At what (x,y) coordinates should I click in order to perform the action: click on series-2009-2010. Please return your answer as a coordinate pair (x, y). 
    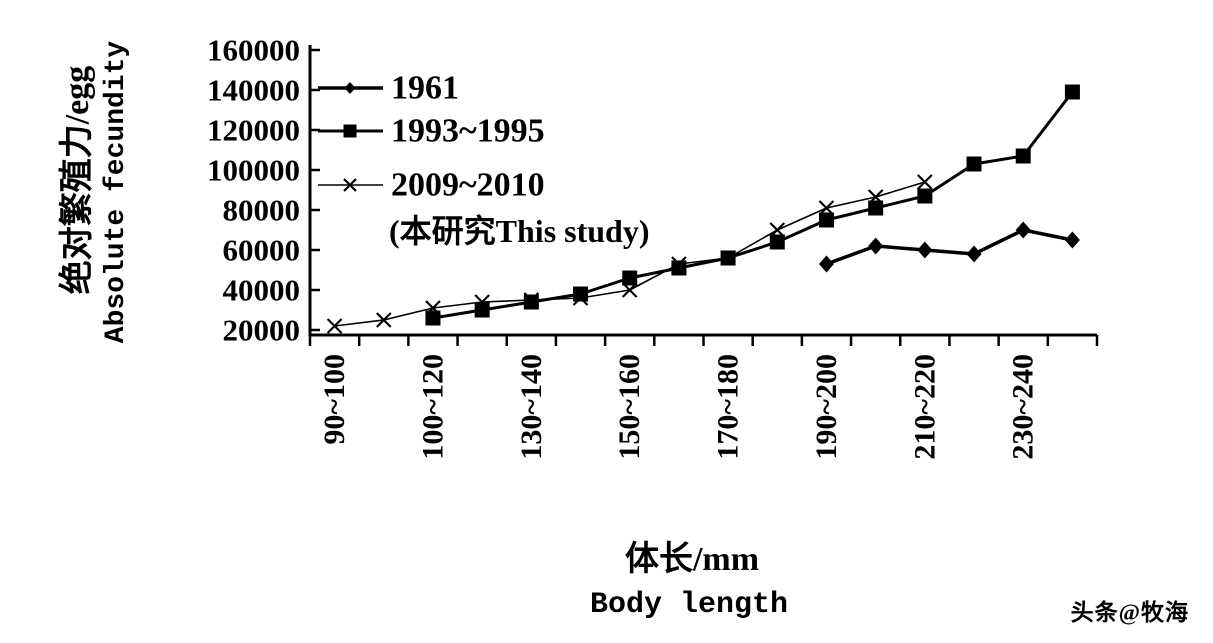
    Looking at the image, I should click on (629, 254).